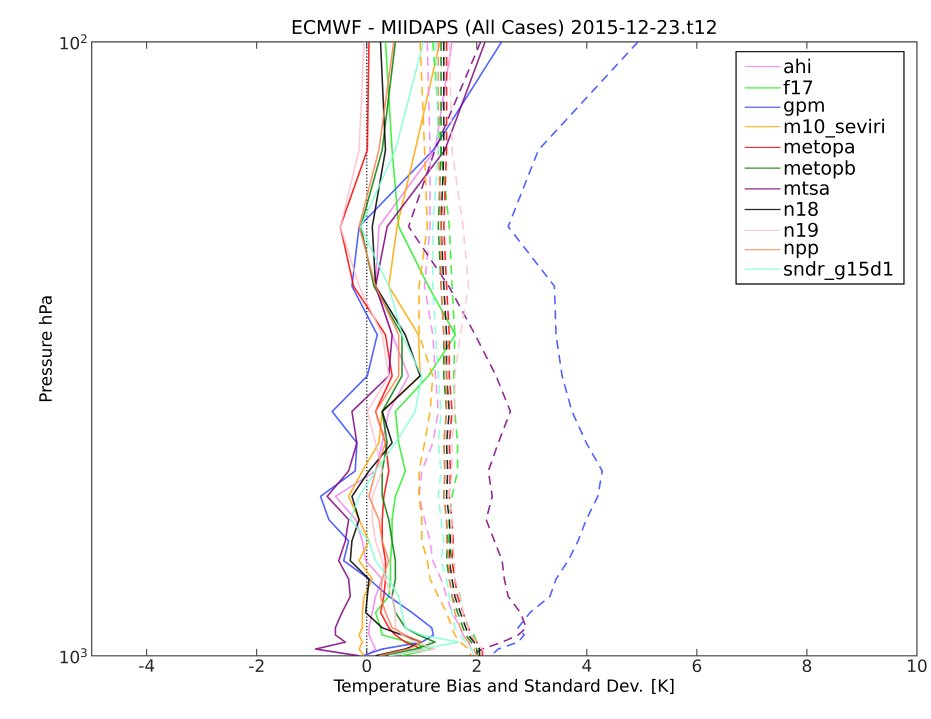 Image resolution: width=931 pixels, height=719 pixels. I want to click on legend-label: metopb, so click(819, 169).